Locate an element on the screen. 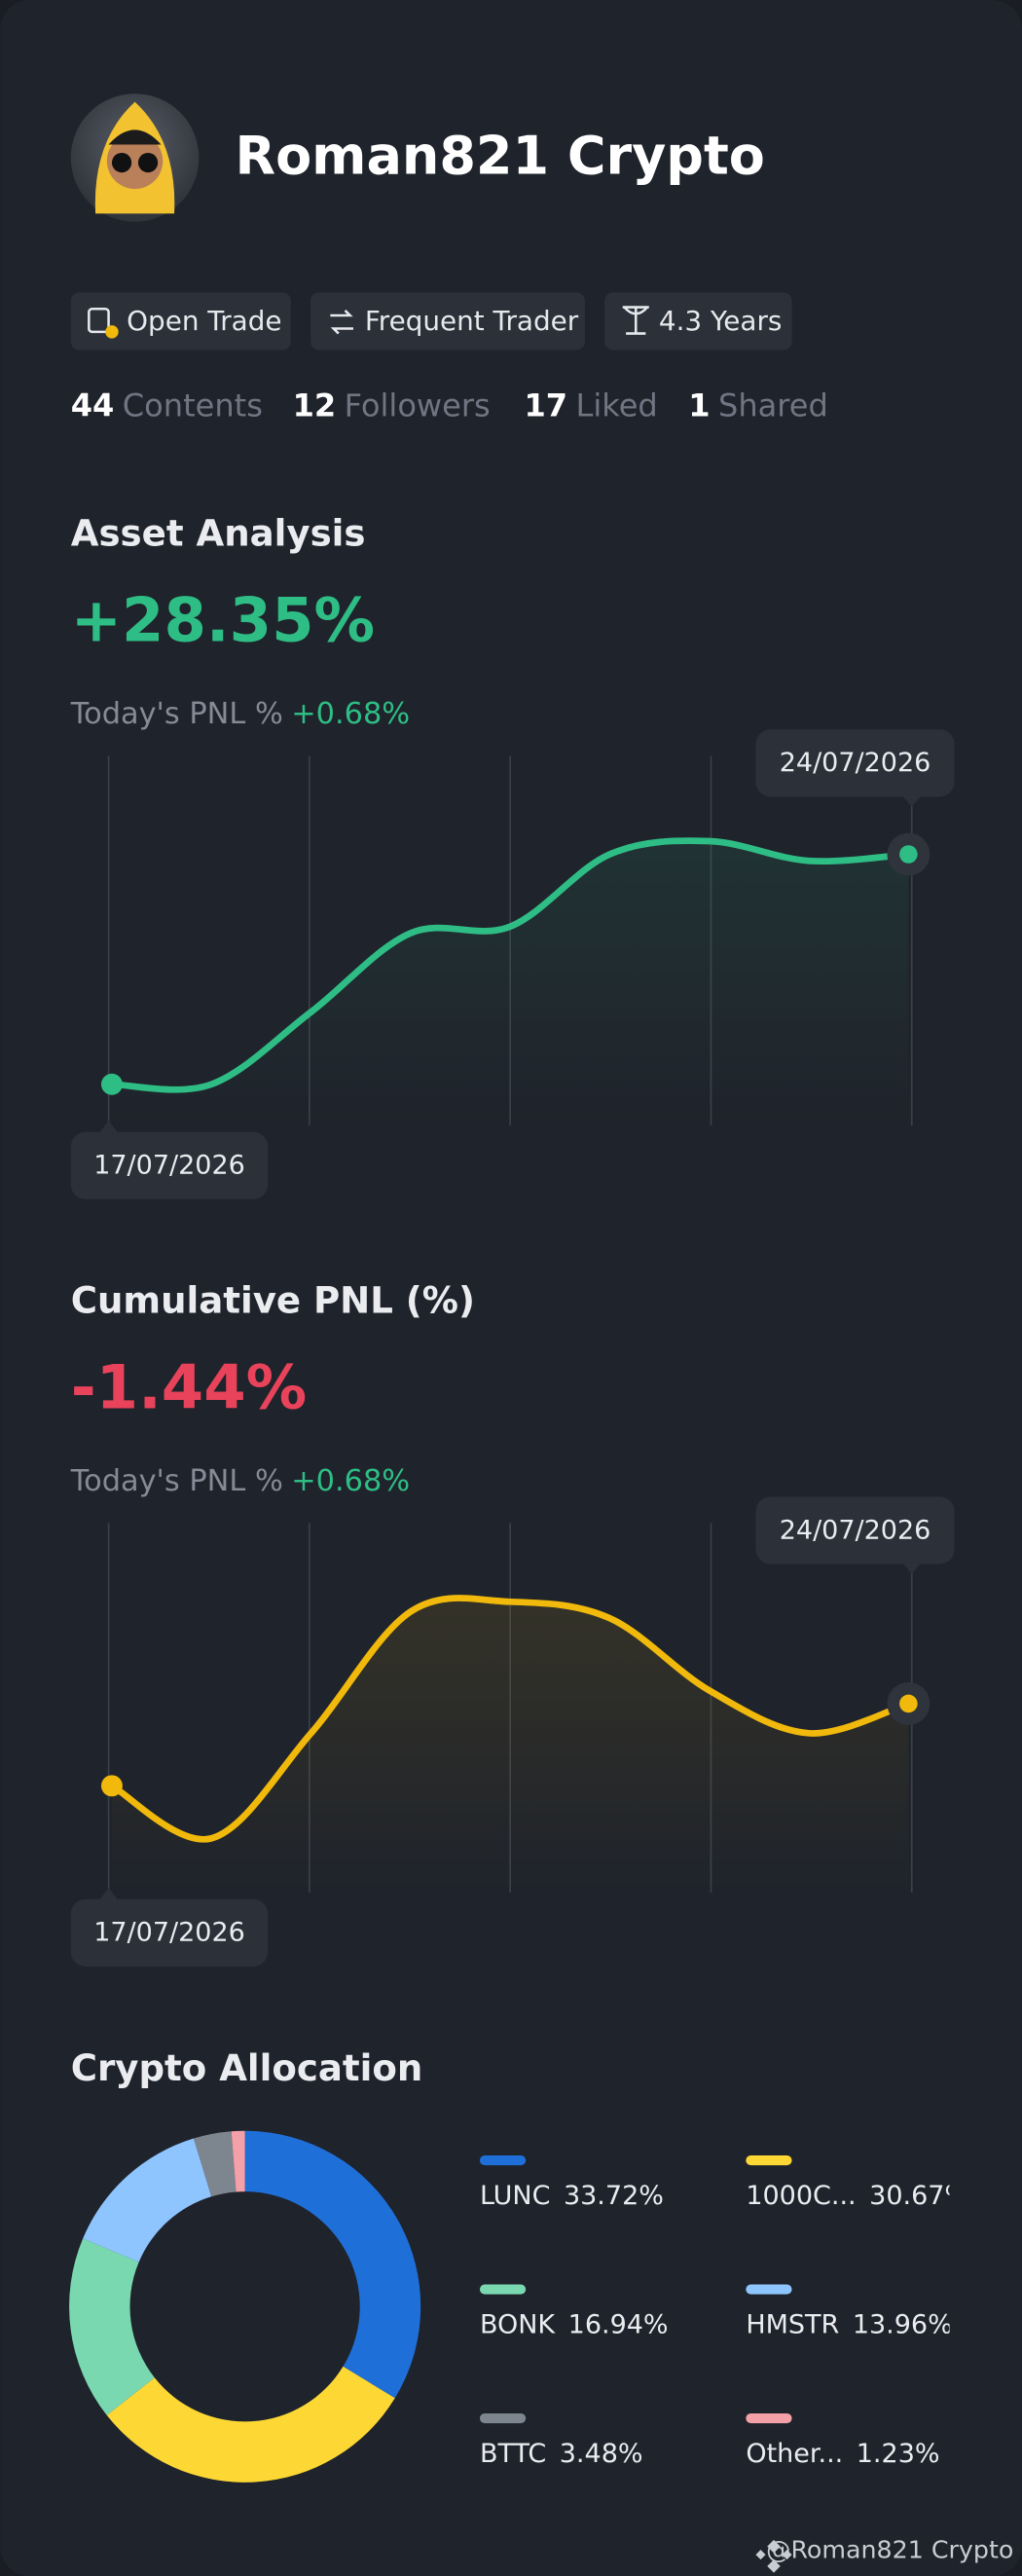 The height and width of the screenshot is (2576, 1022). stat-label: Shared is located at coordinates (773, 405).